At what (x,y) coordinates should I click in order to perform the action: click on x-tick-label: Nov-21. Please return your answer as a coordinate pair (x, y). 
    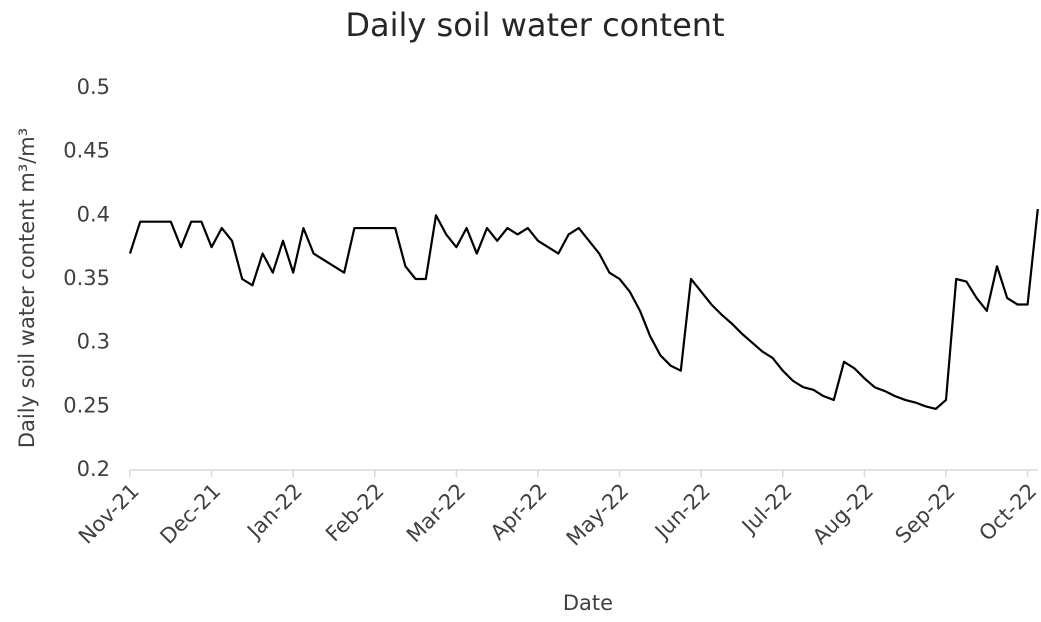
    Looking at the image, I should click on (109, 514).